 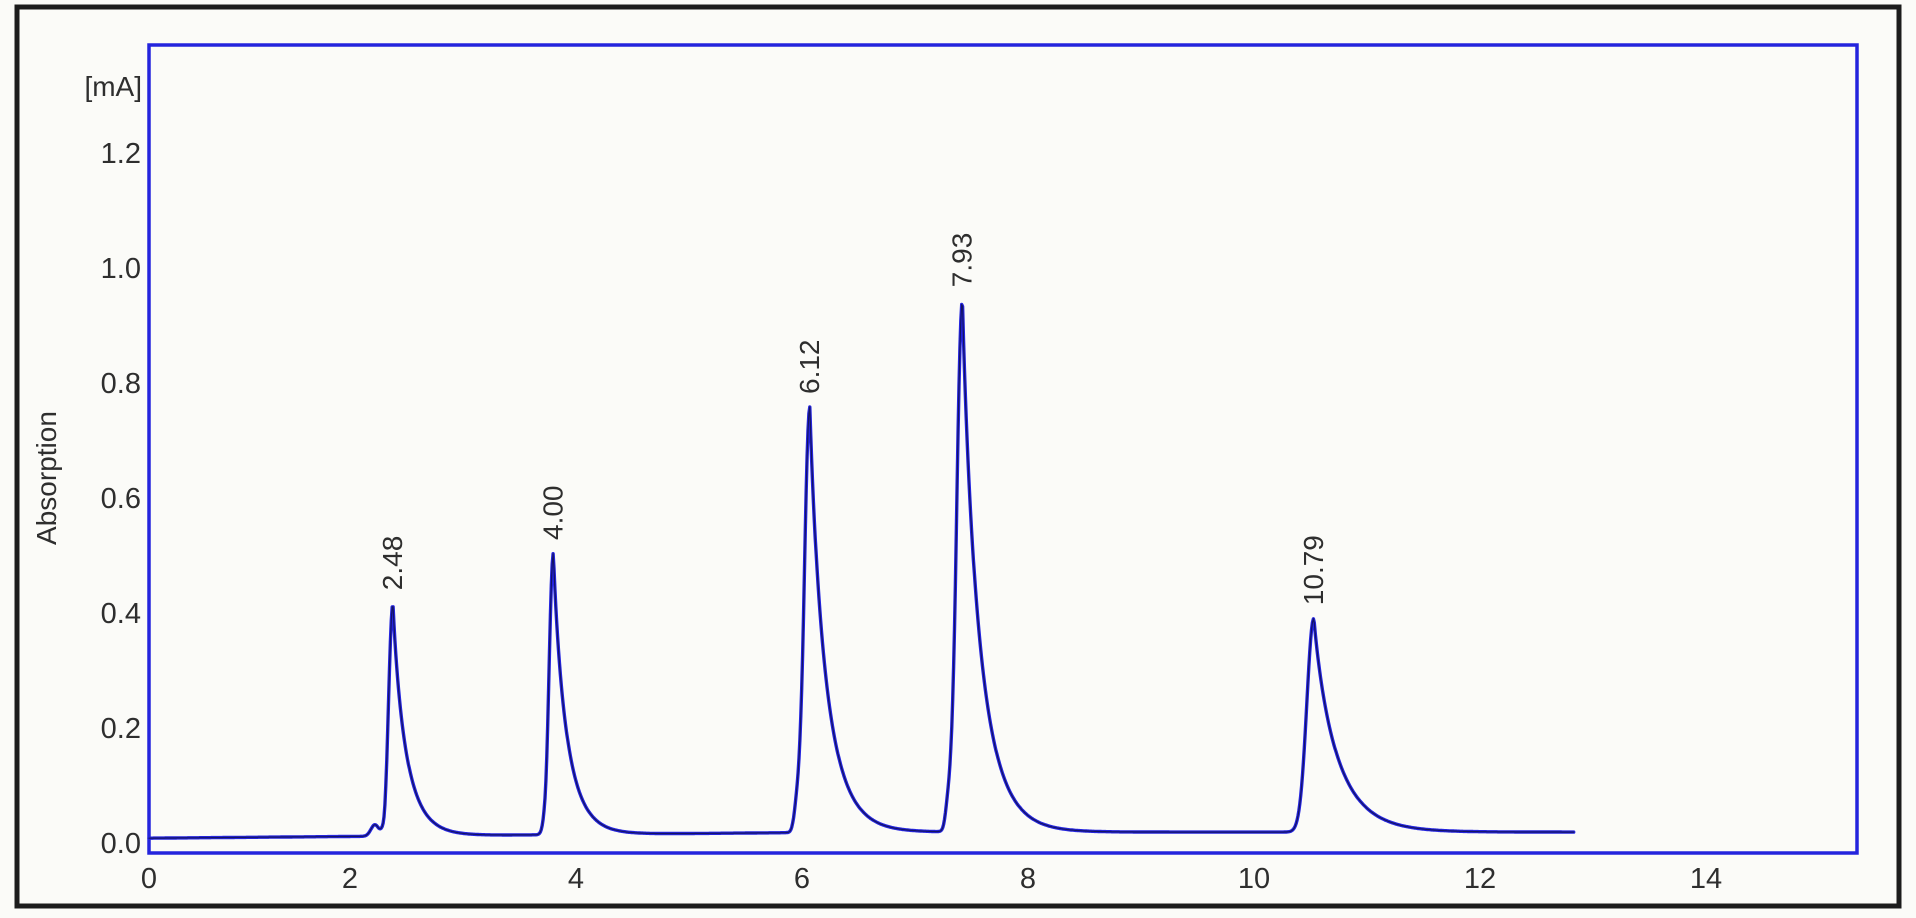 I want to click on y-tick-label: 0.4, so click(x=121, y=614).